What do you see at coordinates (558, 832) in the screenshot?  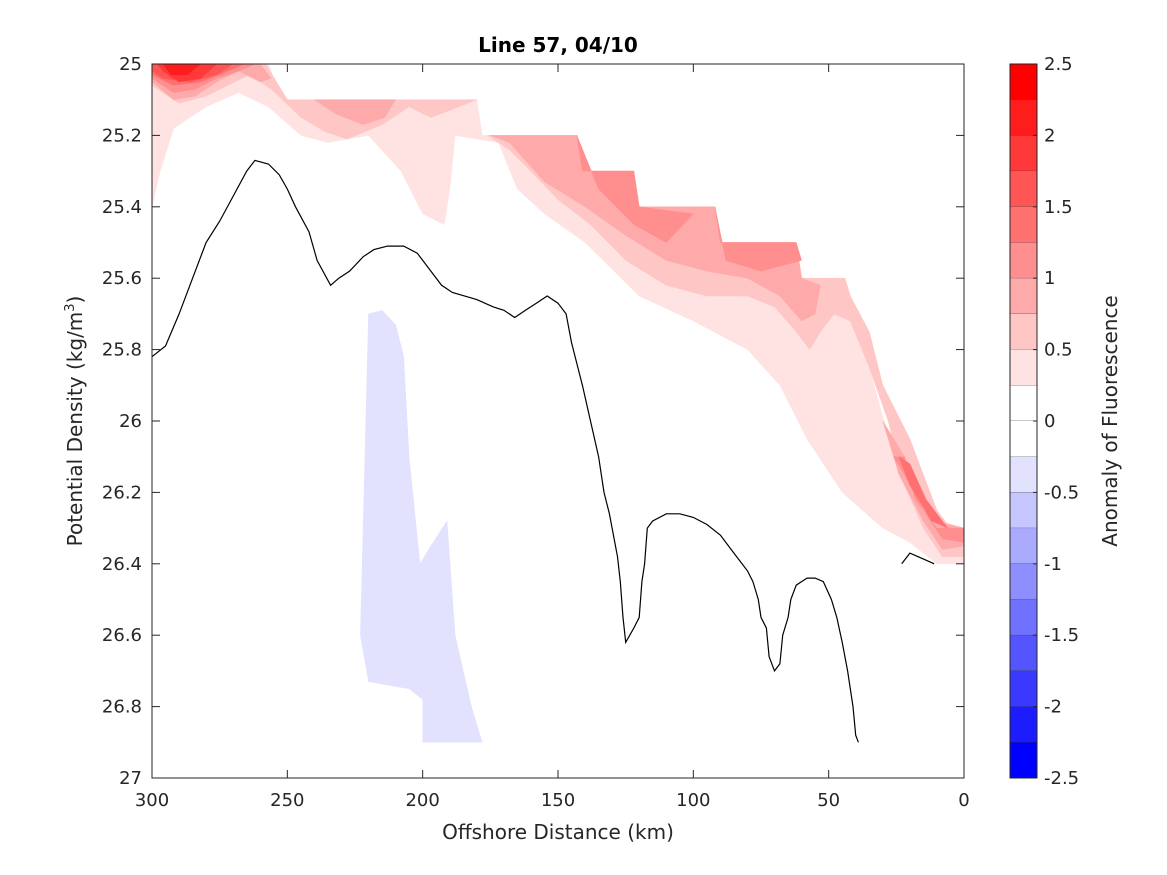 I see `x-axis-label: Offshore Distance (km)` at bounding box center [558, 832].